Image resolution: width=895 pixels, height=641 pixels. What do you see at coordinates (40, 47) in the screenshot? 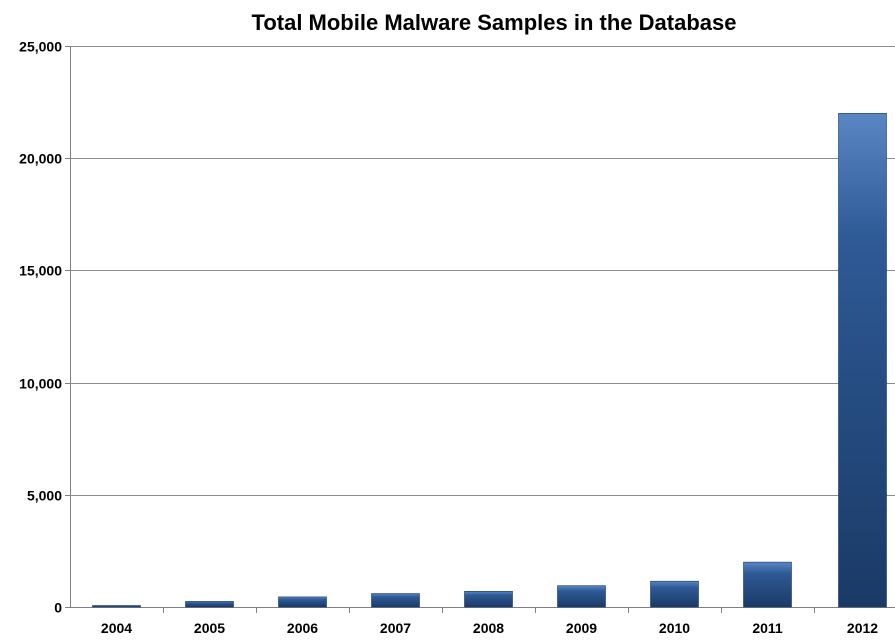
I see `y-tick-label: 25,000` at bounding box center [40, 47].